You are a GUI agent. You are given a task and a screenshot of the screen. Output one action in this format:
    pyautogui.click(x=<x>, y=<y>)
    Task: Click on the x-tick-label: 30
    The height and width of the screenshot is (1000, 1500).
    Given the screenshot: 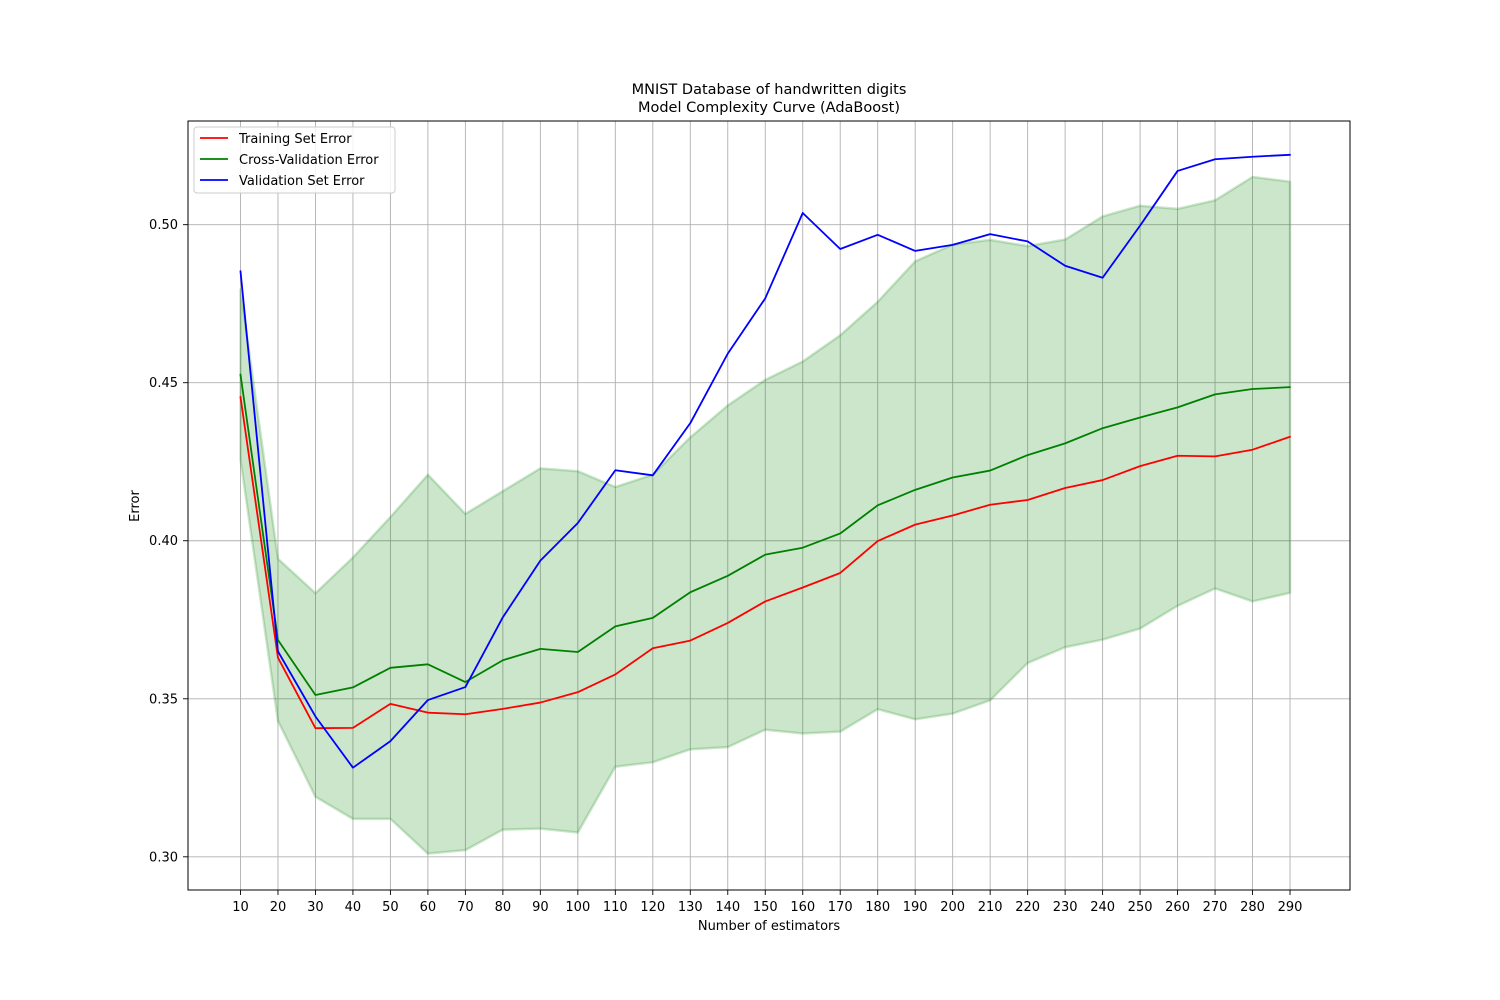 What is the action you would take?
    pyautogui.click(x=315, y=907)
    